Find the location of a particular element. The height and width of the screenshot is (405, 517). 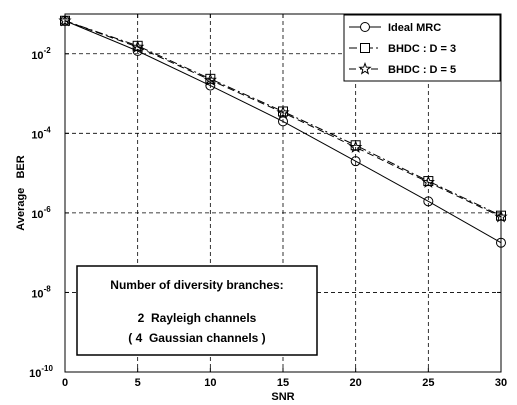

annotation-frame is located at coordinates (197, 310).